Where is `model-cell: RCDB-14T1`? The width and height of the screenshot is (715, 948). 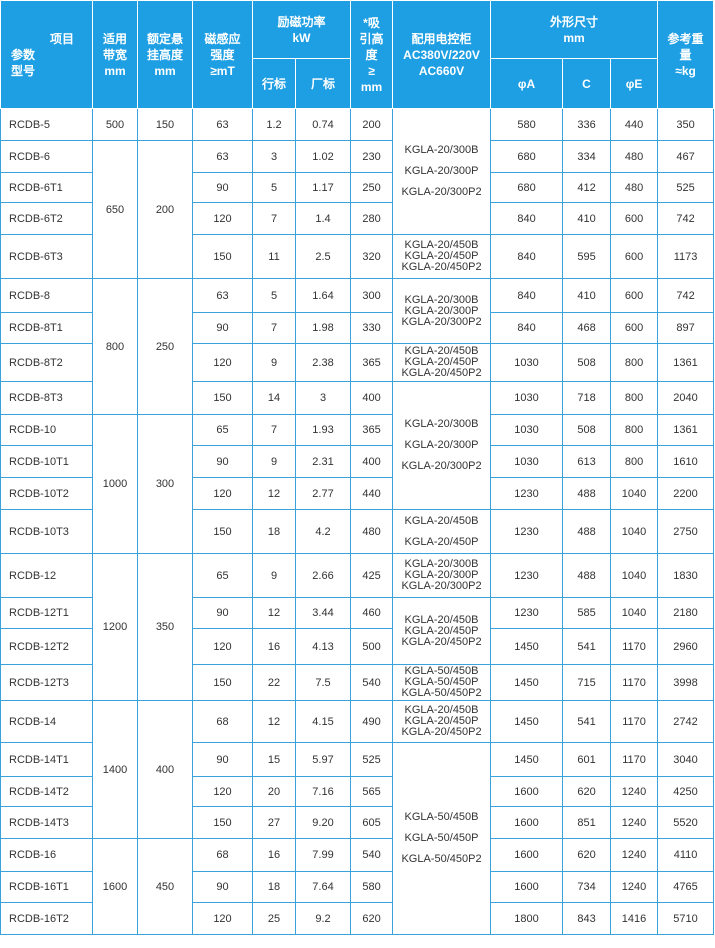
model-cell: RCDB-14T1 is located at coordinates (46, 759).